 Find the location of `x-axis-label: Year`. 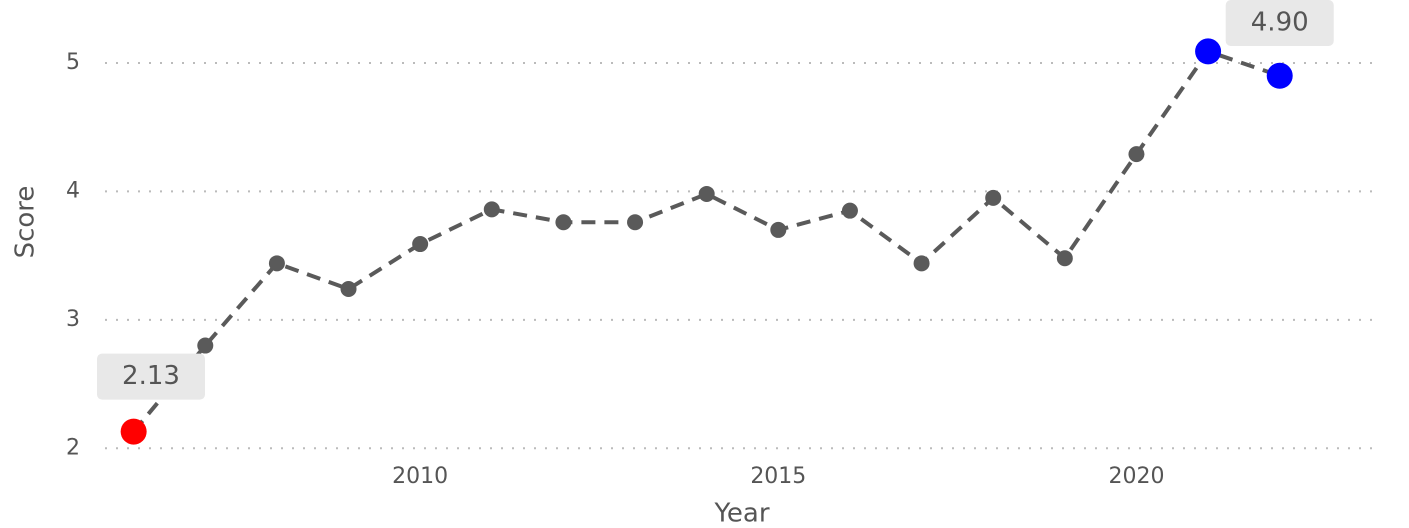

x-axis-label: Year is located at coordinates (741, 513).